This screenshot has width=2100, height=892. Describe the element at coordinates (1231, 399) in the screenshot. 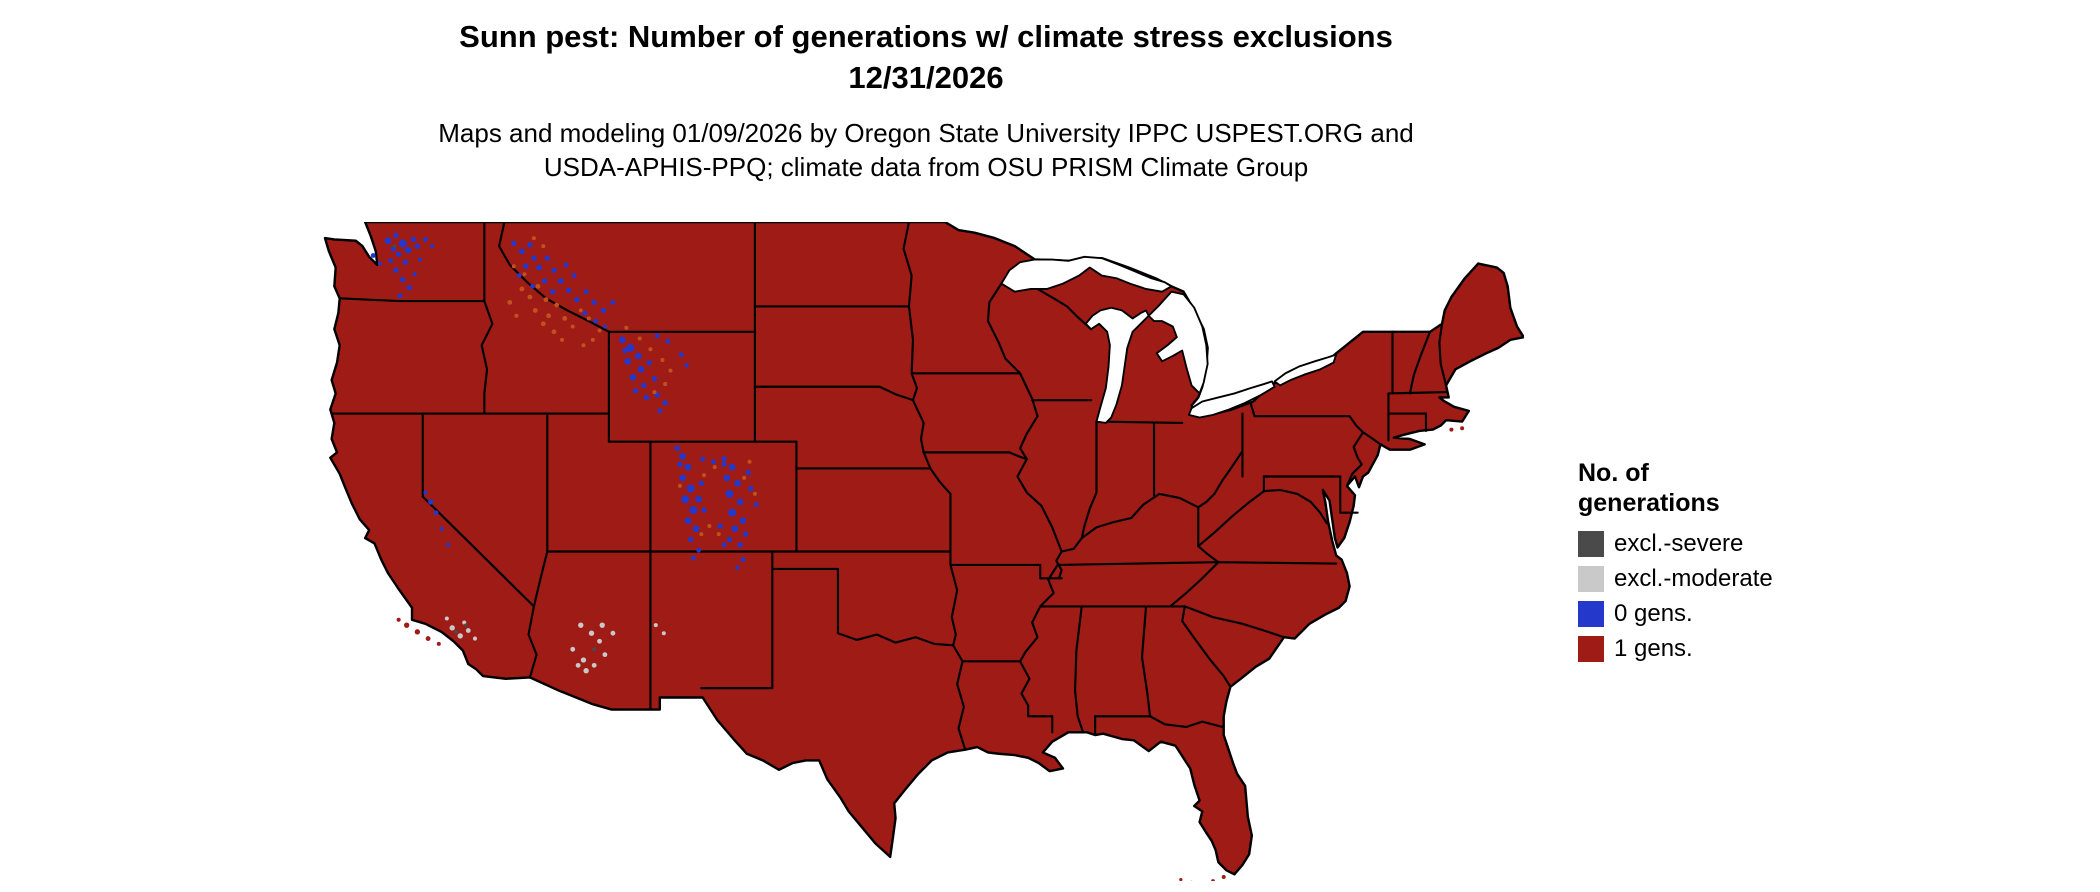

I see `lake-erie` at that location.